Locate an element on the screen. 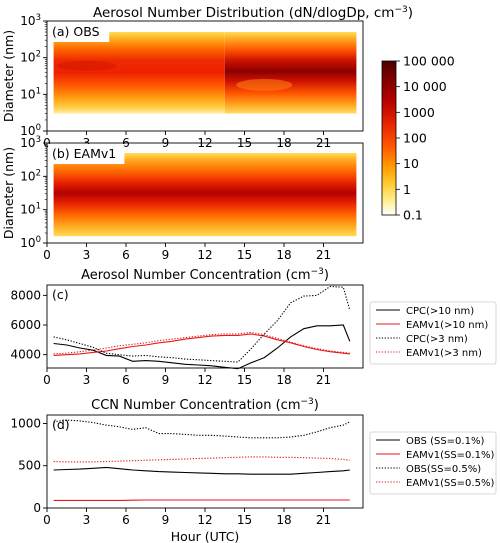 The width and height of the screenshot is (500, 543). legend-entry: EAMv1(SS=0.5%) is located at coordinates (450, 483).